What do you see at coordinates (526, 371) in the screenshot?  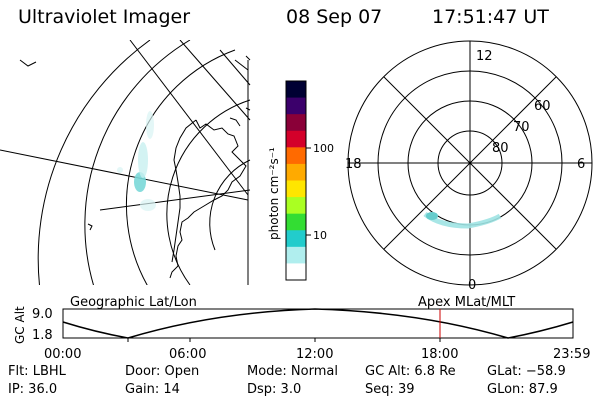 I see `glat-info: GLat: −58.9` at bounding box center [526, 371].